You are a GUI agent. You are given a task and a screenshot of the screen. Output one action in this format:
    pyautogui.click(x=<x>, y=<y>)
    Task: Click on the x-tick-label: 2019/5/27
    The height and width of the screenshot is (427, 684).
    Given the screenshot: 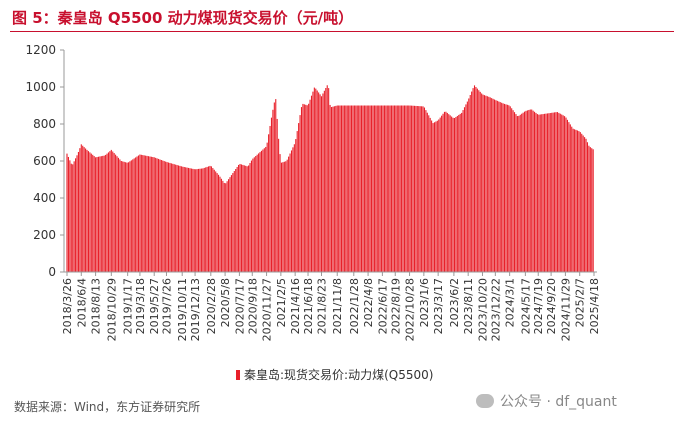 What is the action you would take?
    pyautogui.click(x=154, y=306)
    